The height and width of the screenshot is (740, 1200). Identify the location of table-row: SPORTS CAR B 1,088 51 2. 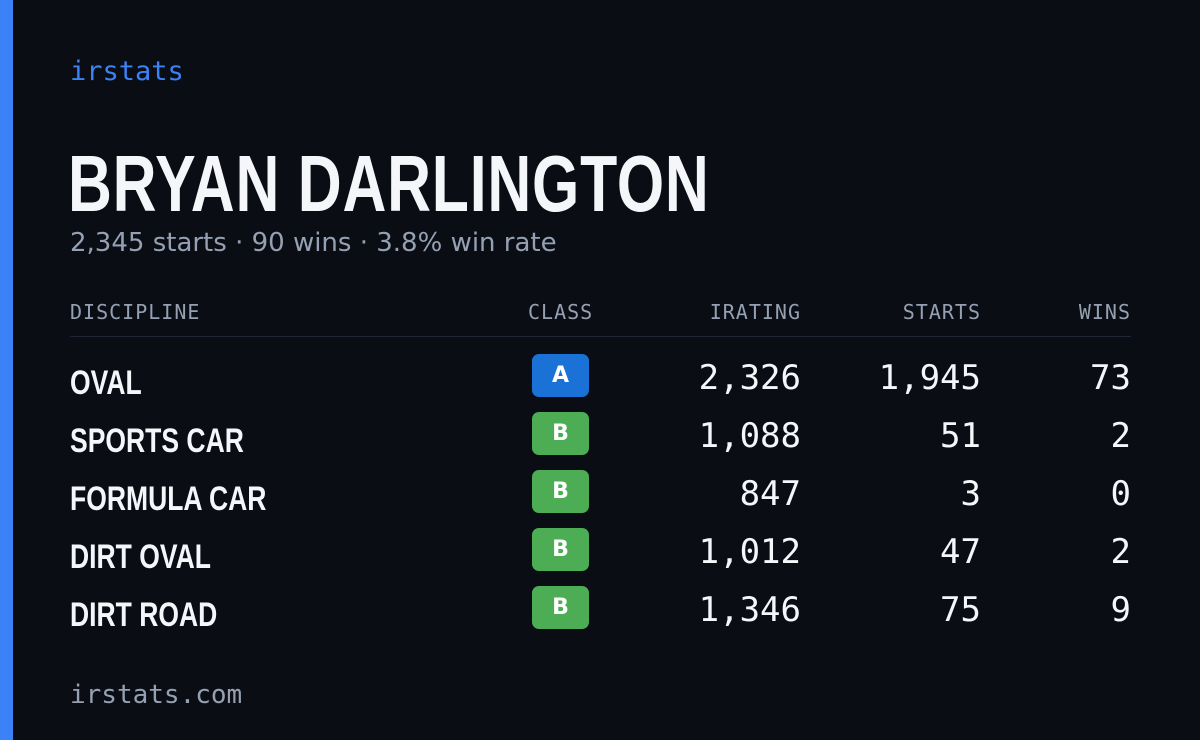
(600, 437).